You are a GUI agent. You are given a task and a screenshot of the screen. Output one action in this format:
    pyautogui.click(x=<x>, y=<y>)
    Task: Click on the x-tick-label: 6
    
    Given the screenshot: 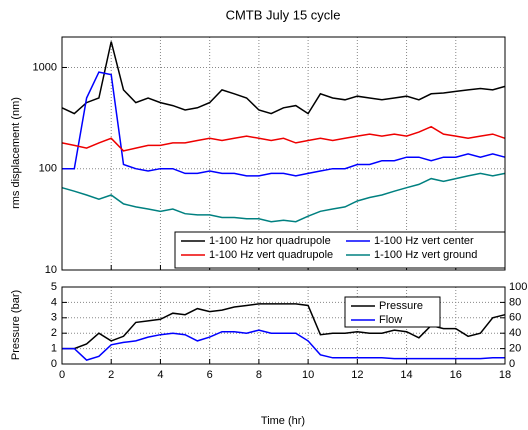 What is the action you would take?
    pyautogui.click(x=210, y=375)
    